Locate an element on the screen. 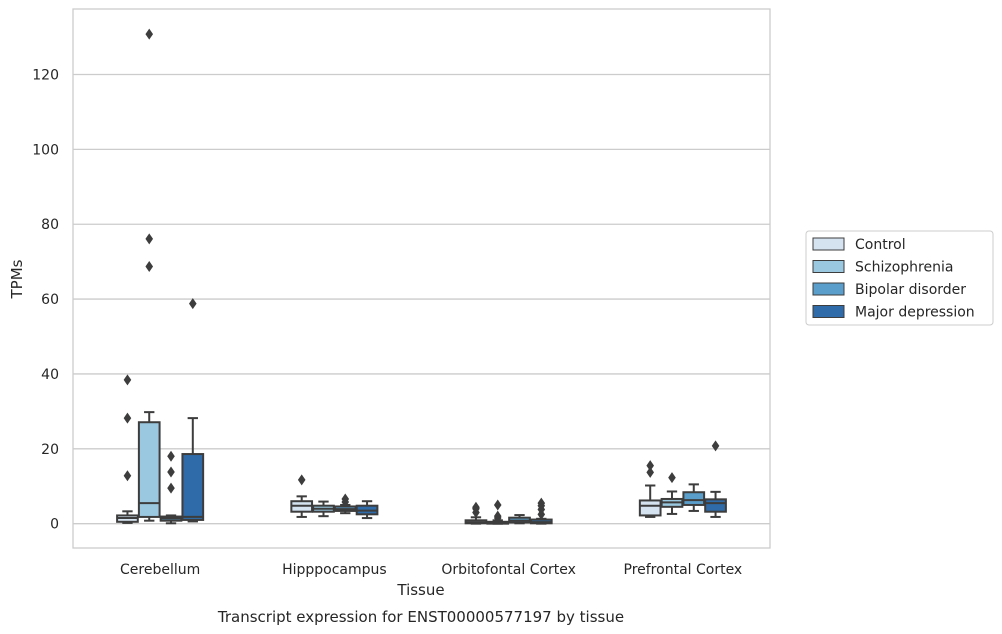  legend-label: Schizophrenia is located at coordinates (904, 268).